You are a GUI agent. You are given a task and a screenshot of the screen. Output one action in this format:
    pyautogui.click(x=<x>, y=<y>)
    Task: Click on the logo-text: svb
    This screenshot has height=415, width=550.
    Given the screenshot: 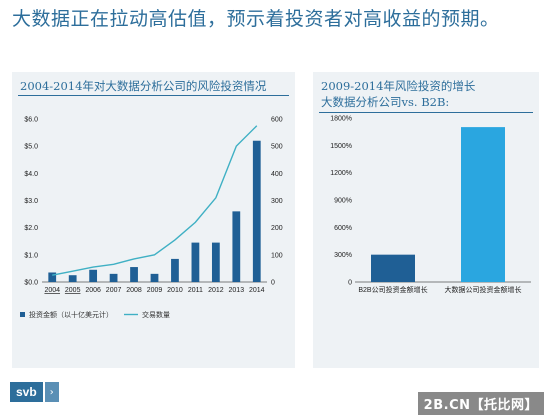 What is the action you would take?
    pyautogui.click(x=26, y=392)
    